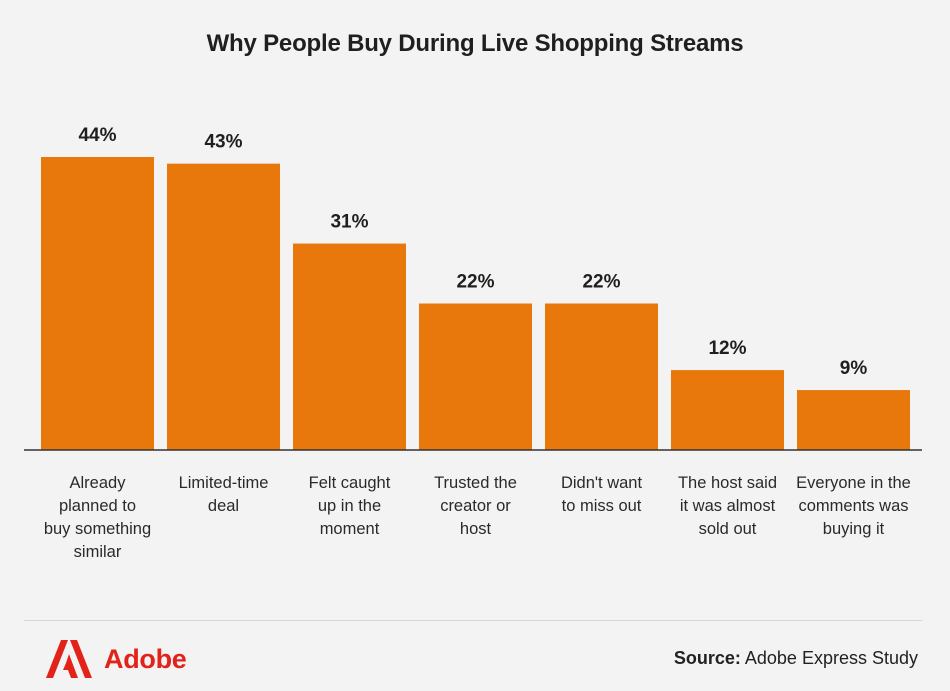 This screenshot has height=691, width=950. I want to click on x-tick-label: buy something, so click(97, 529).